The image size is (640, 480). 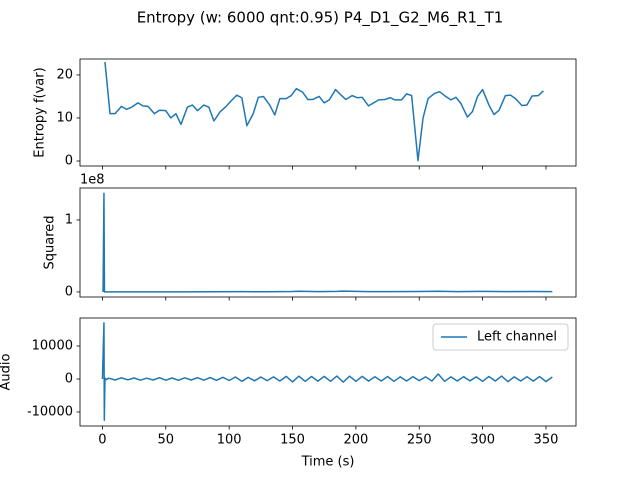 I want to click on x-tick-label: 300, so click(x=482, y=440).